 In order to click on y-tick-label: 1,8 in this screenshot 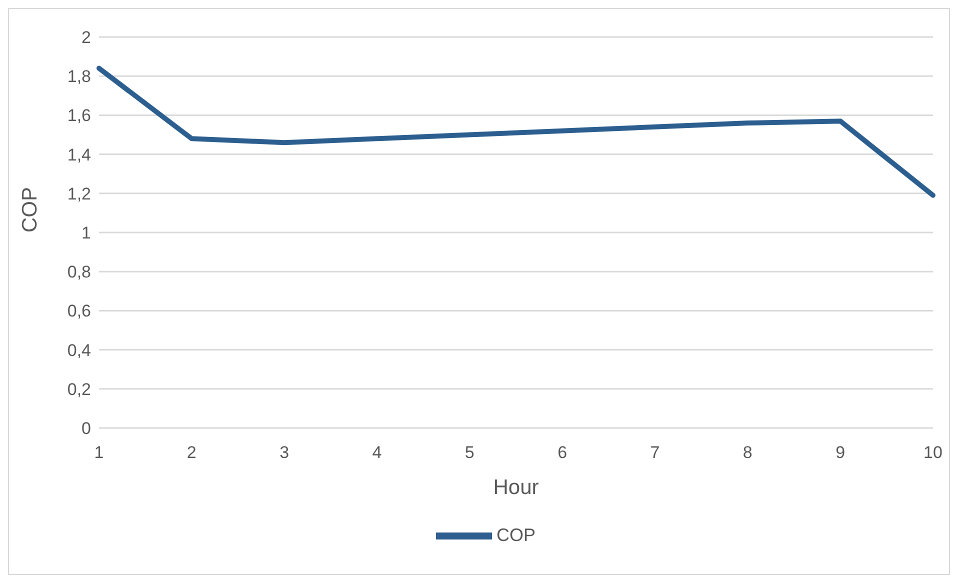, I will do `click(79, 76)`.